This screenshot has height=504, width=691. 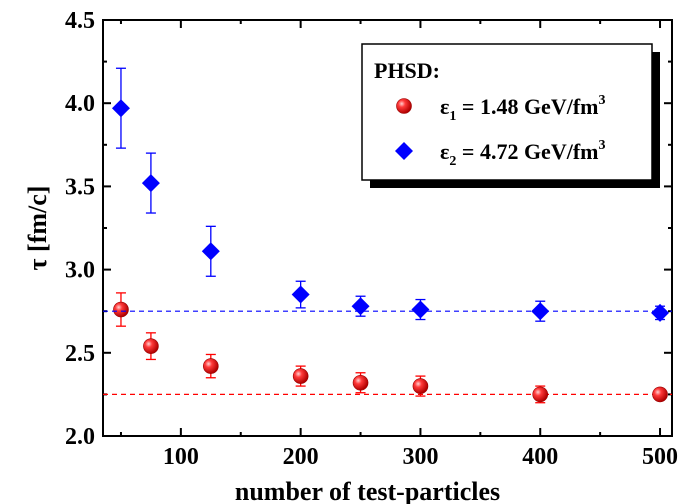 What do you see at coordinates (660, 457) in the screenshot?
I see `x-tick-label: 500` at bounding box center [660, 457].